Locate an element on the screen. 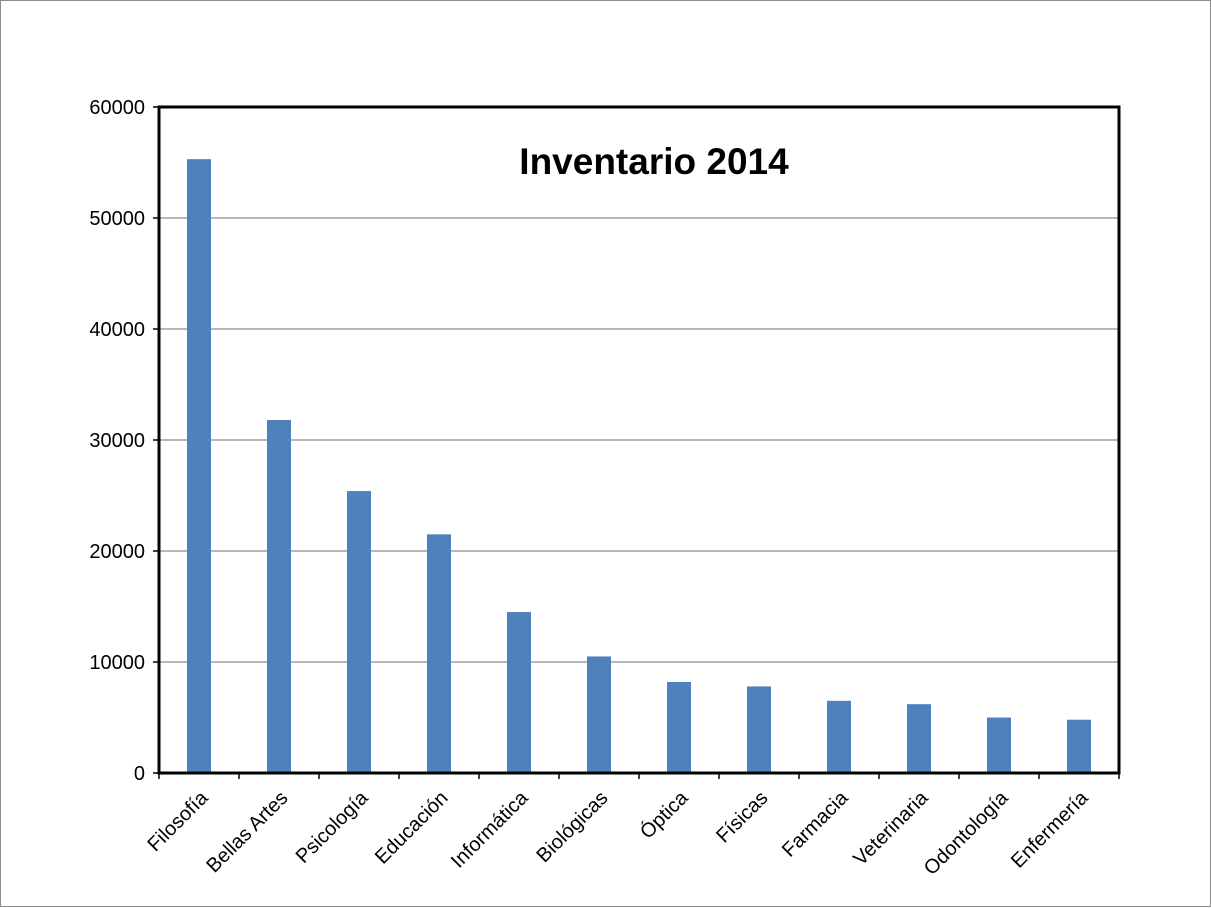 This screenshot has width=1211, height=908. y-tick-label: 0 is located at coordinates (139, 774).